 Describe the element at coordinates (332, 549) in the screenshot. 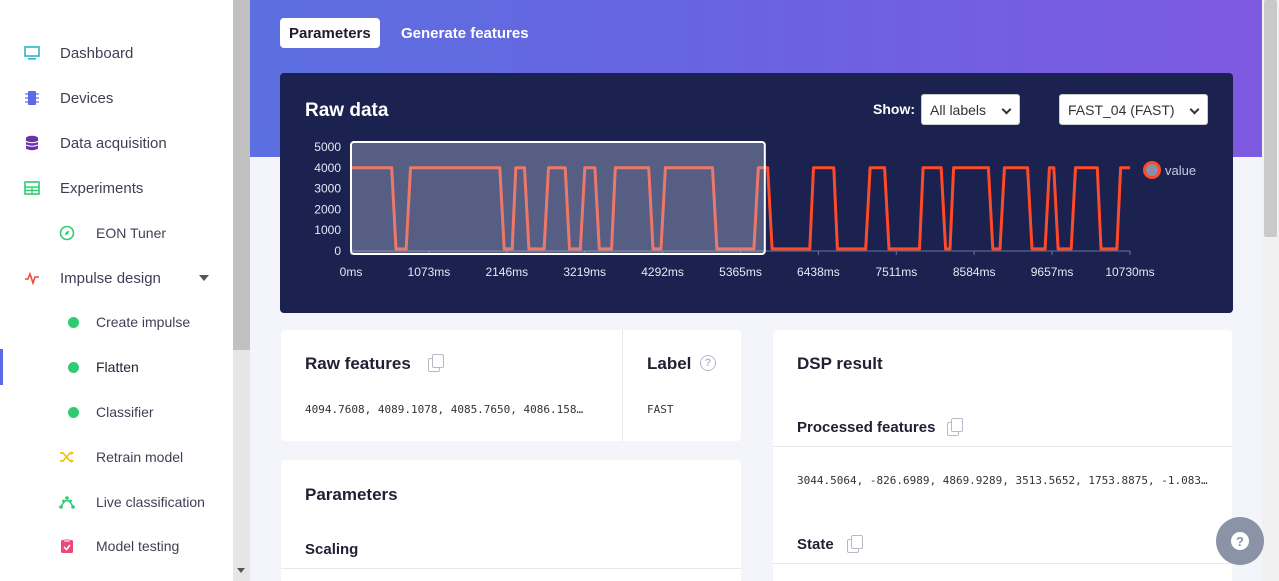

I see `scaling-title: Scaling` at that location.